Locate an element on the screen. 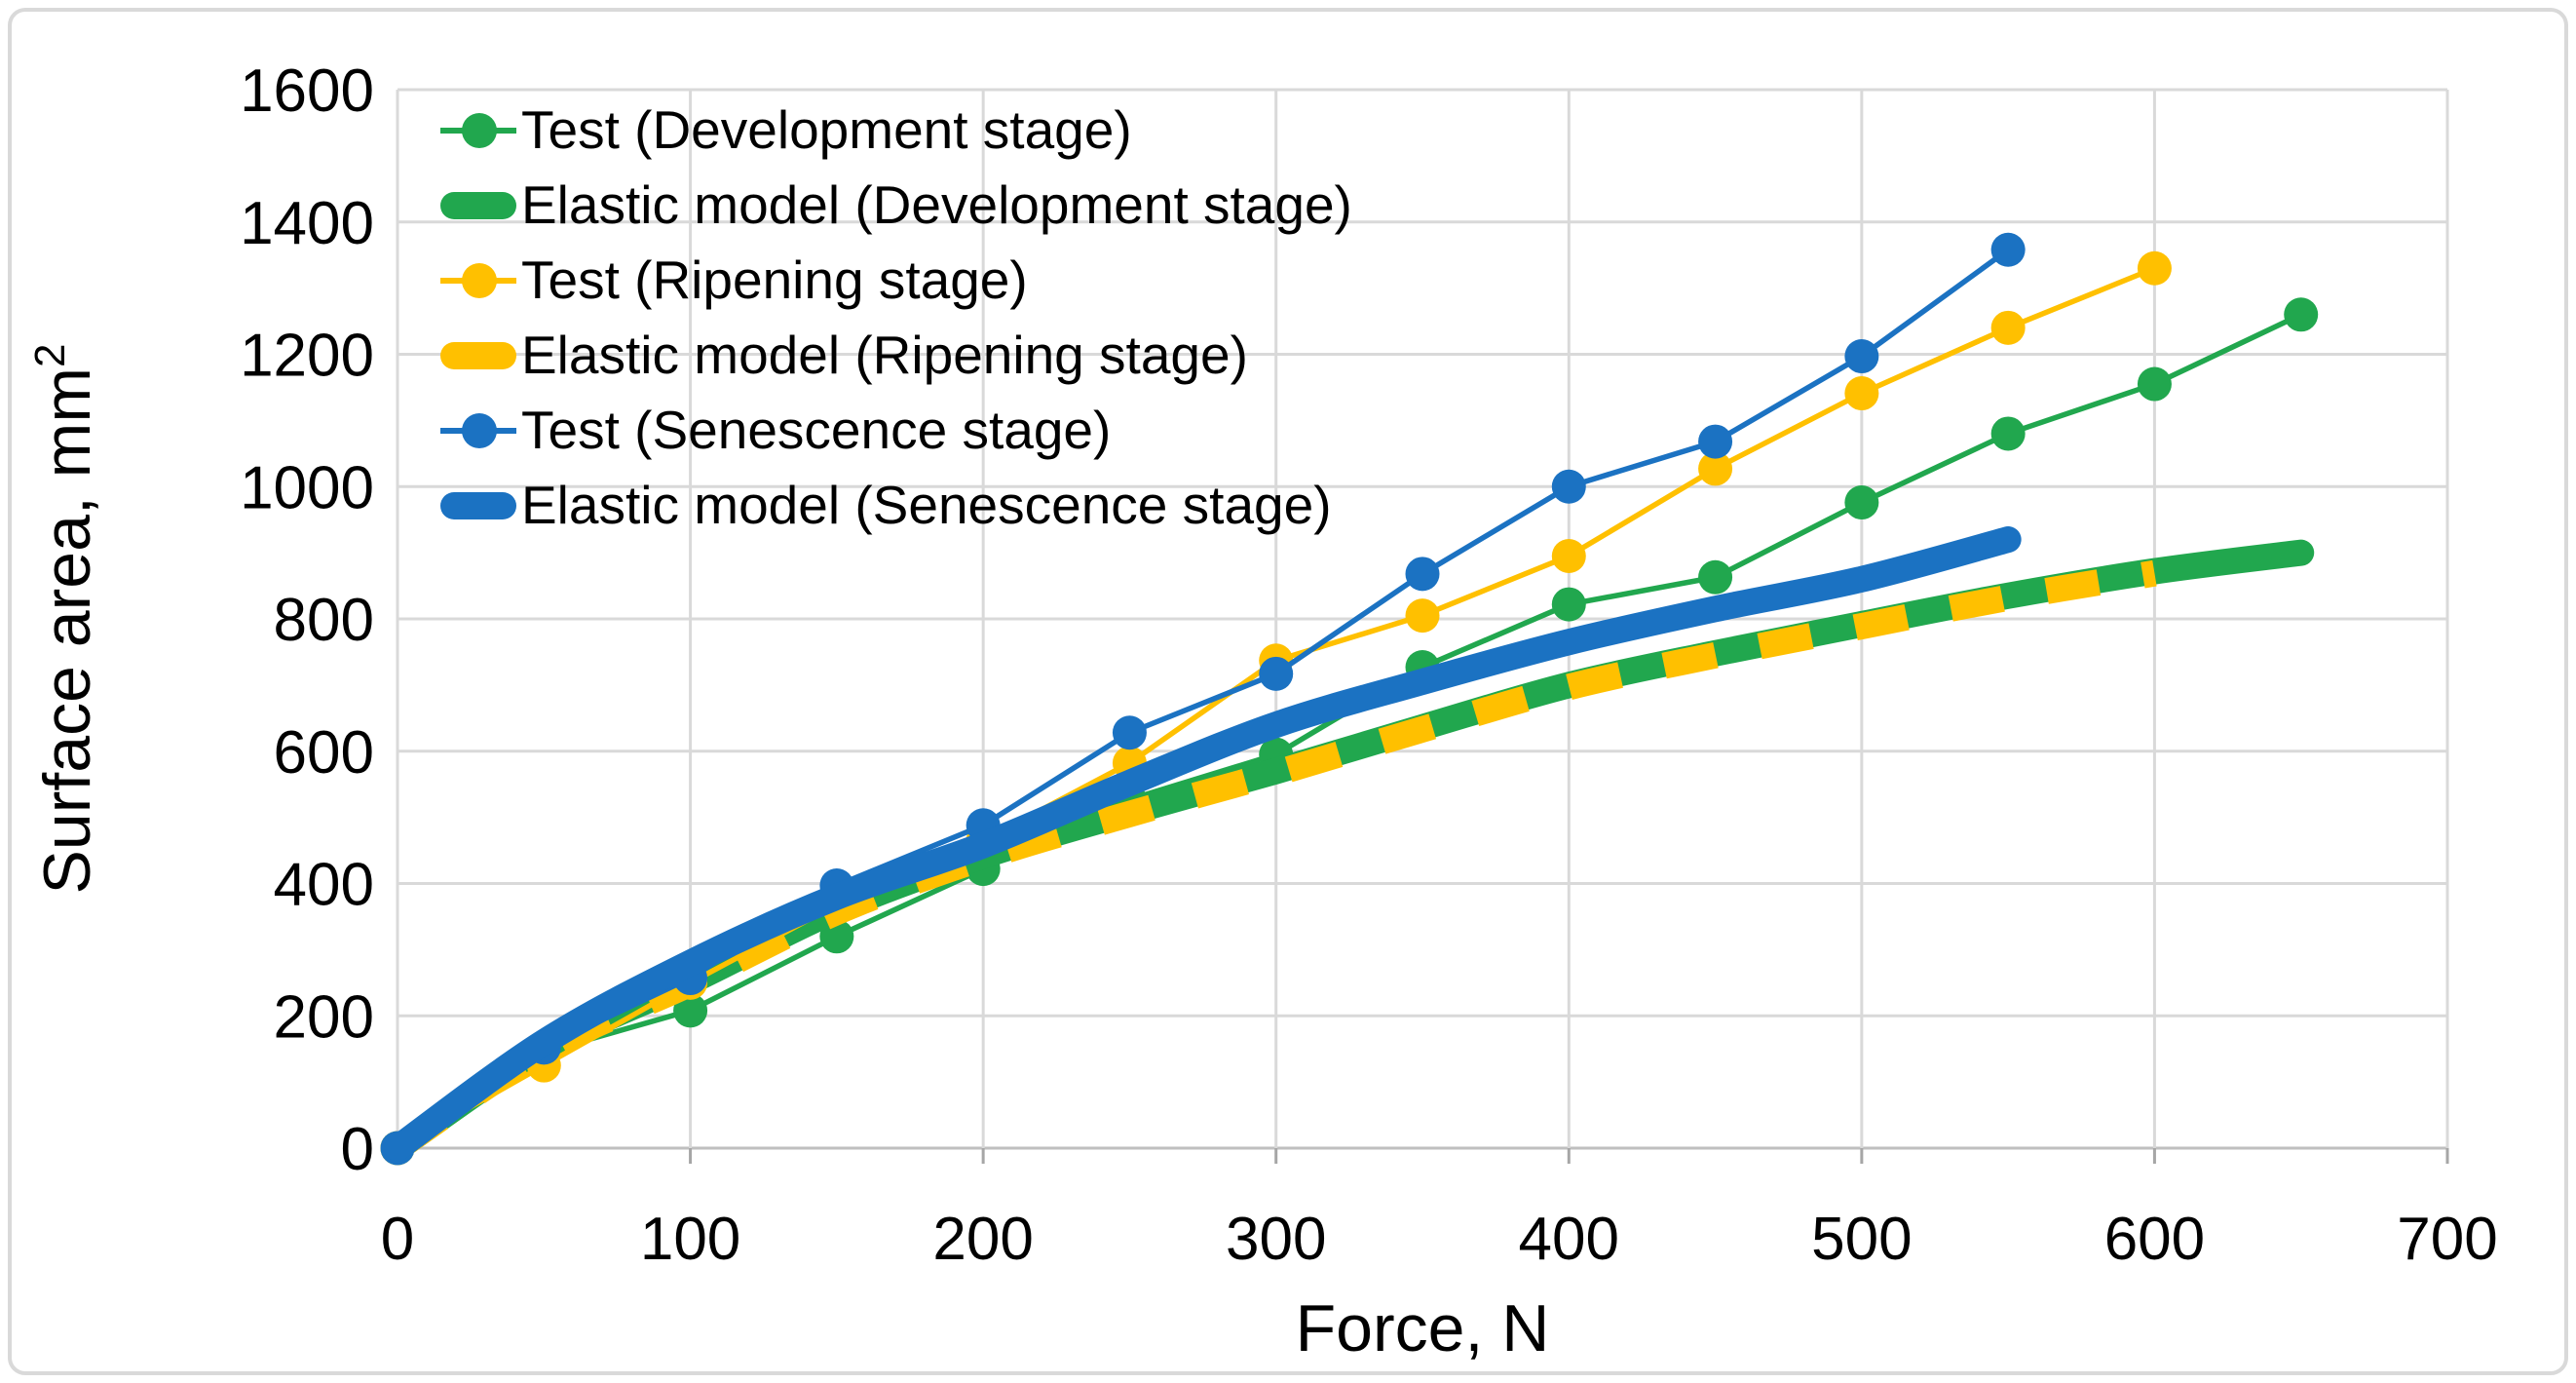 The image size is (2576, 1383). y-tick-labels: 0 200 400 600 800 1000 1200 1400 1600 is located at coordinates (307, 620).